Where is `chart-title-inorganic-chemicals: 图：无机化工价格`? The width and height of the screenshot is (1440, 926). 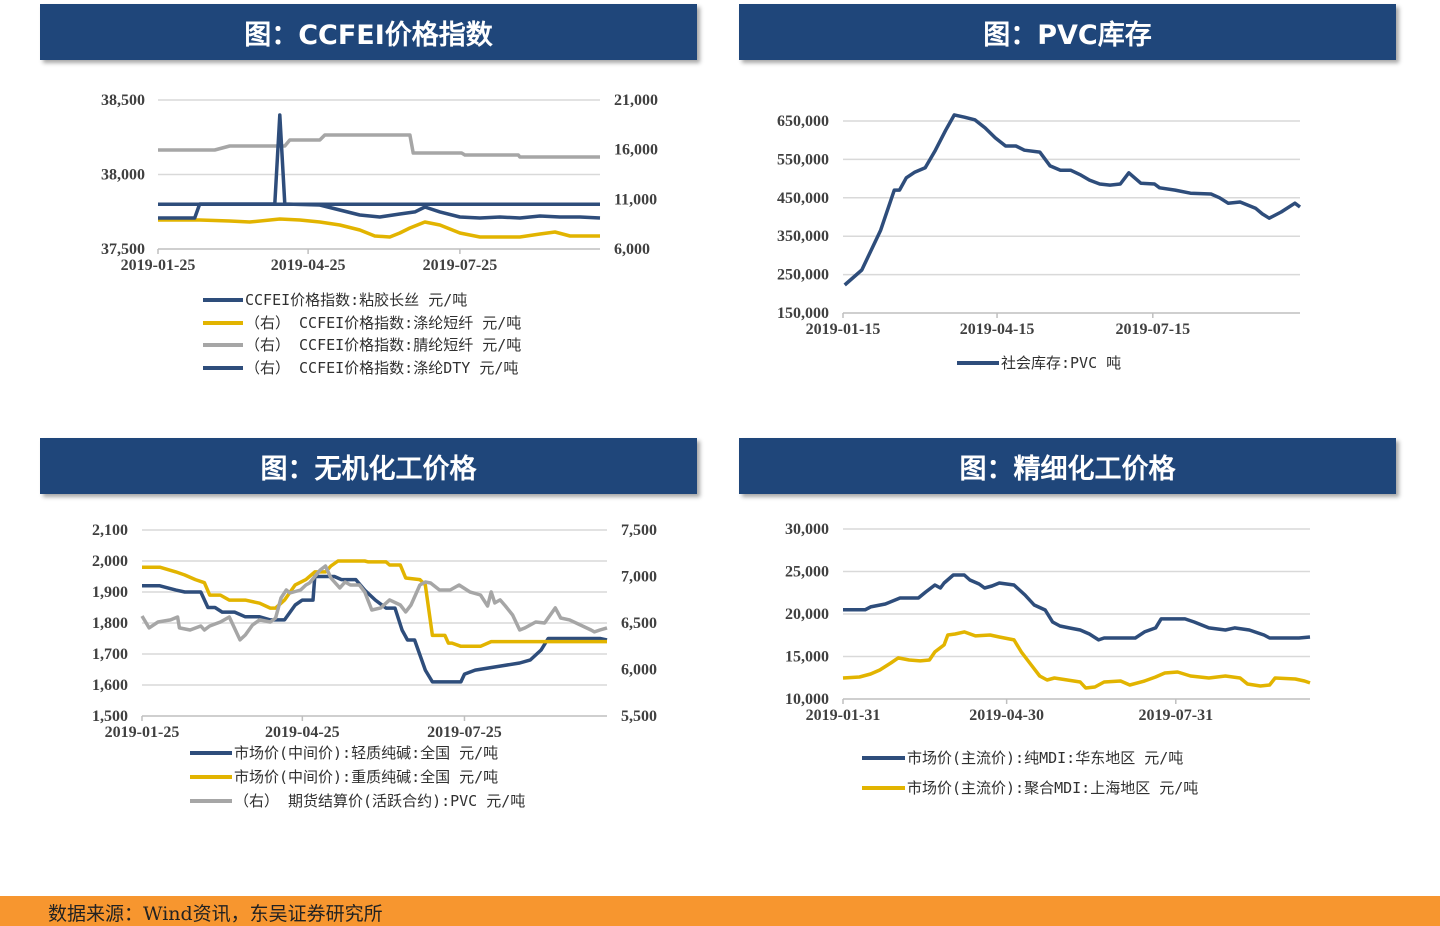 chart-title-inorganic-chemicals: 图：无机化工价格 is located at coordinates (368, 466).